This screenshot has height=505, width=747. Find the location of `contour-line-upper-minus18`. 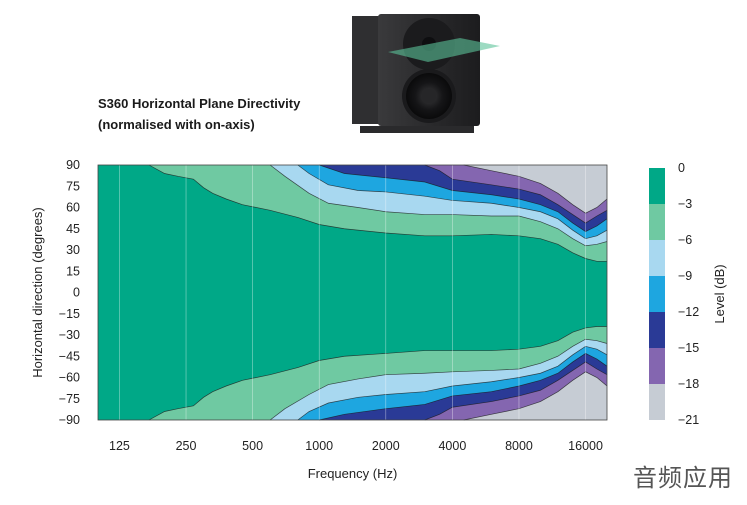

contour-line-upper-minus18 is located at coordinates (535, 189).